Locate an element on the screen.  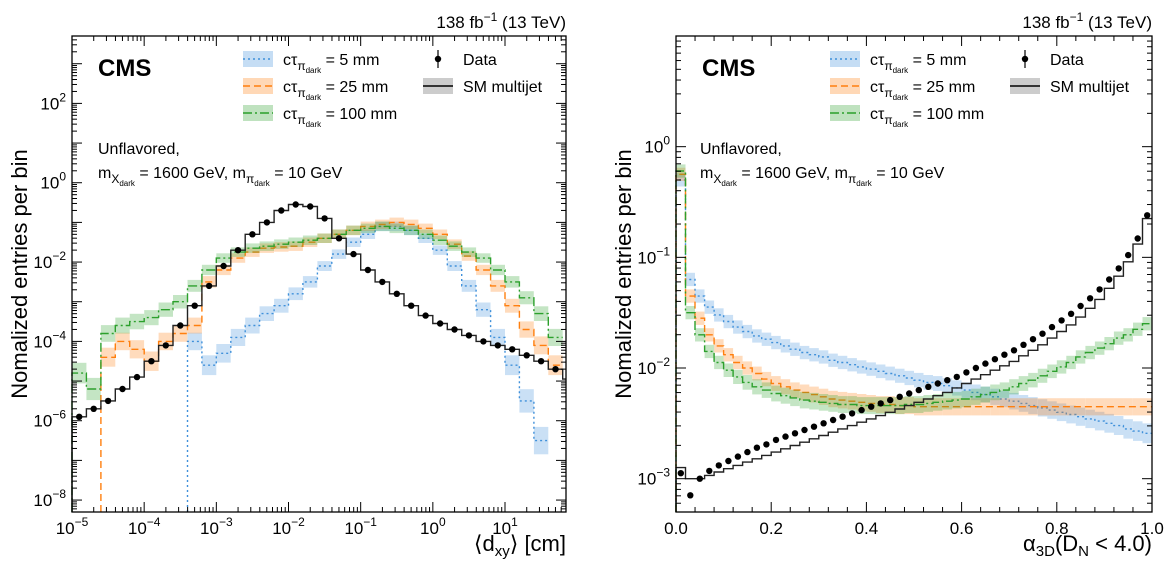
x-tick-label: 0.8 is located at coordinates (1057, 528).